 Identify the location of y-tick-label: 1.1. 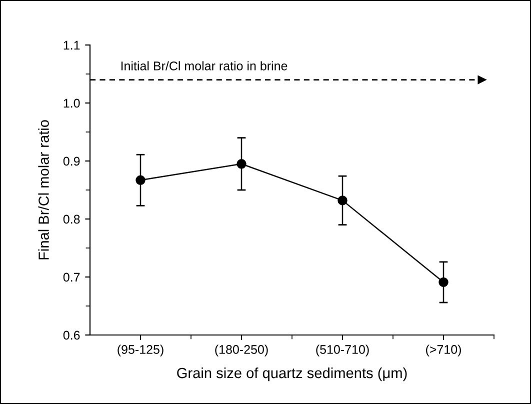
(72, 45).